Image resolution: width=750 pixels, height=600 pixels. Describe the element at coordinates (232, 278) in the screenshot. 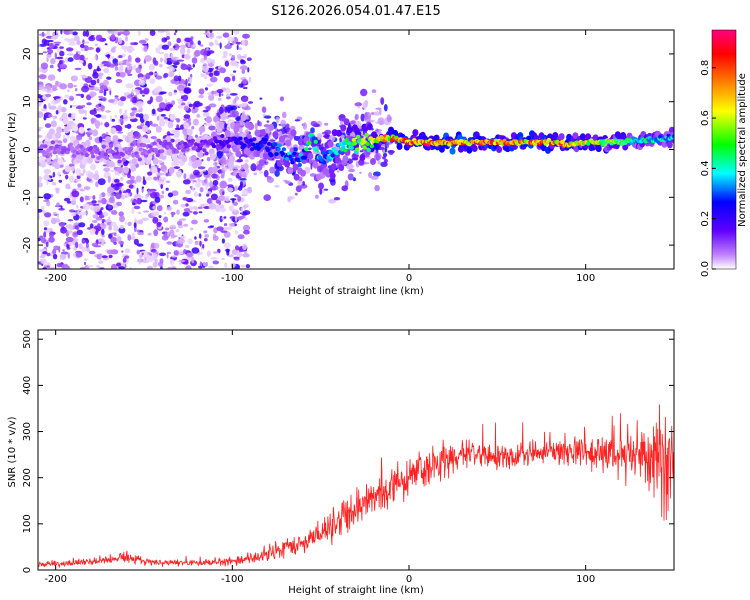

I see `x-tick-label: -100` at that location.